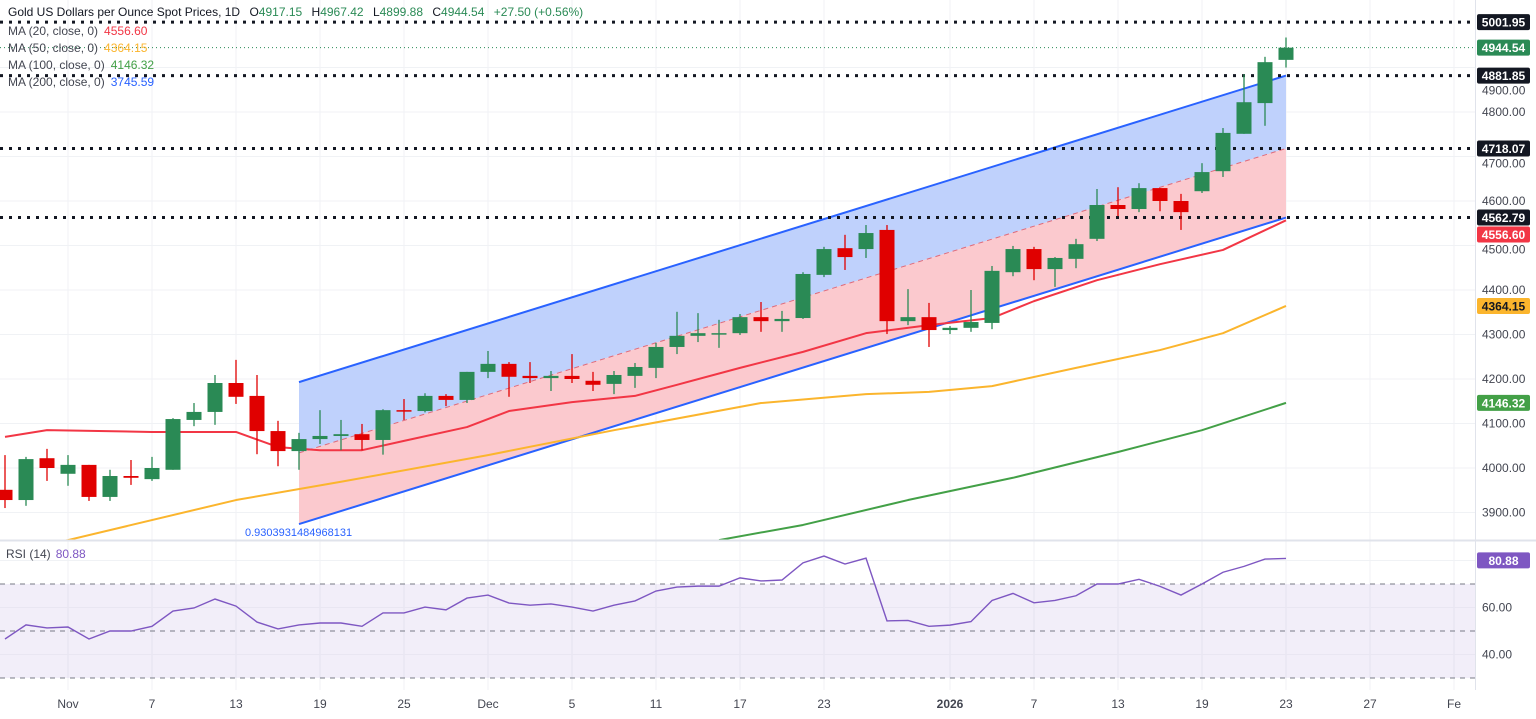  I want to click on rsi-value-tag-bg, so click(1503, 560).